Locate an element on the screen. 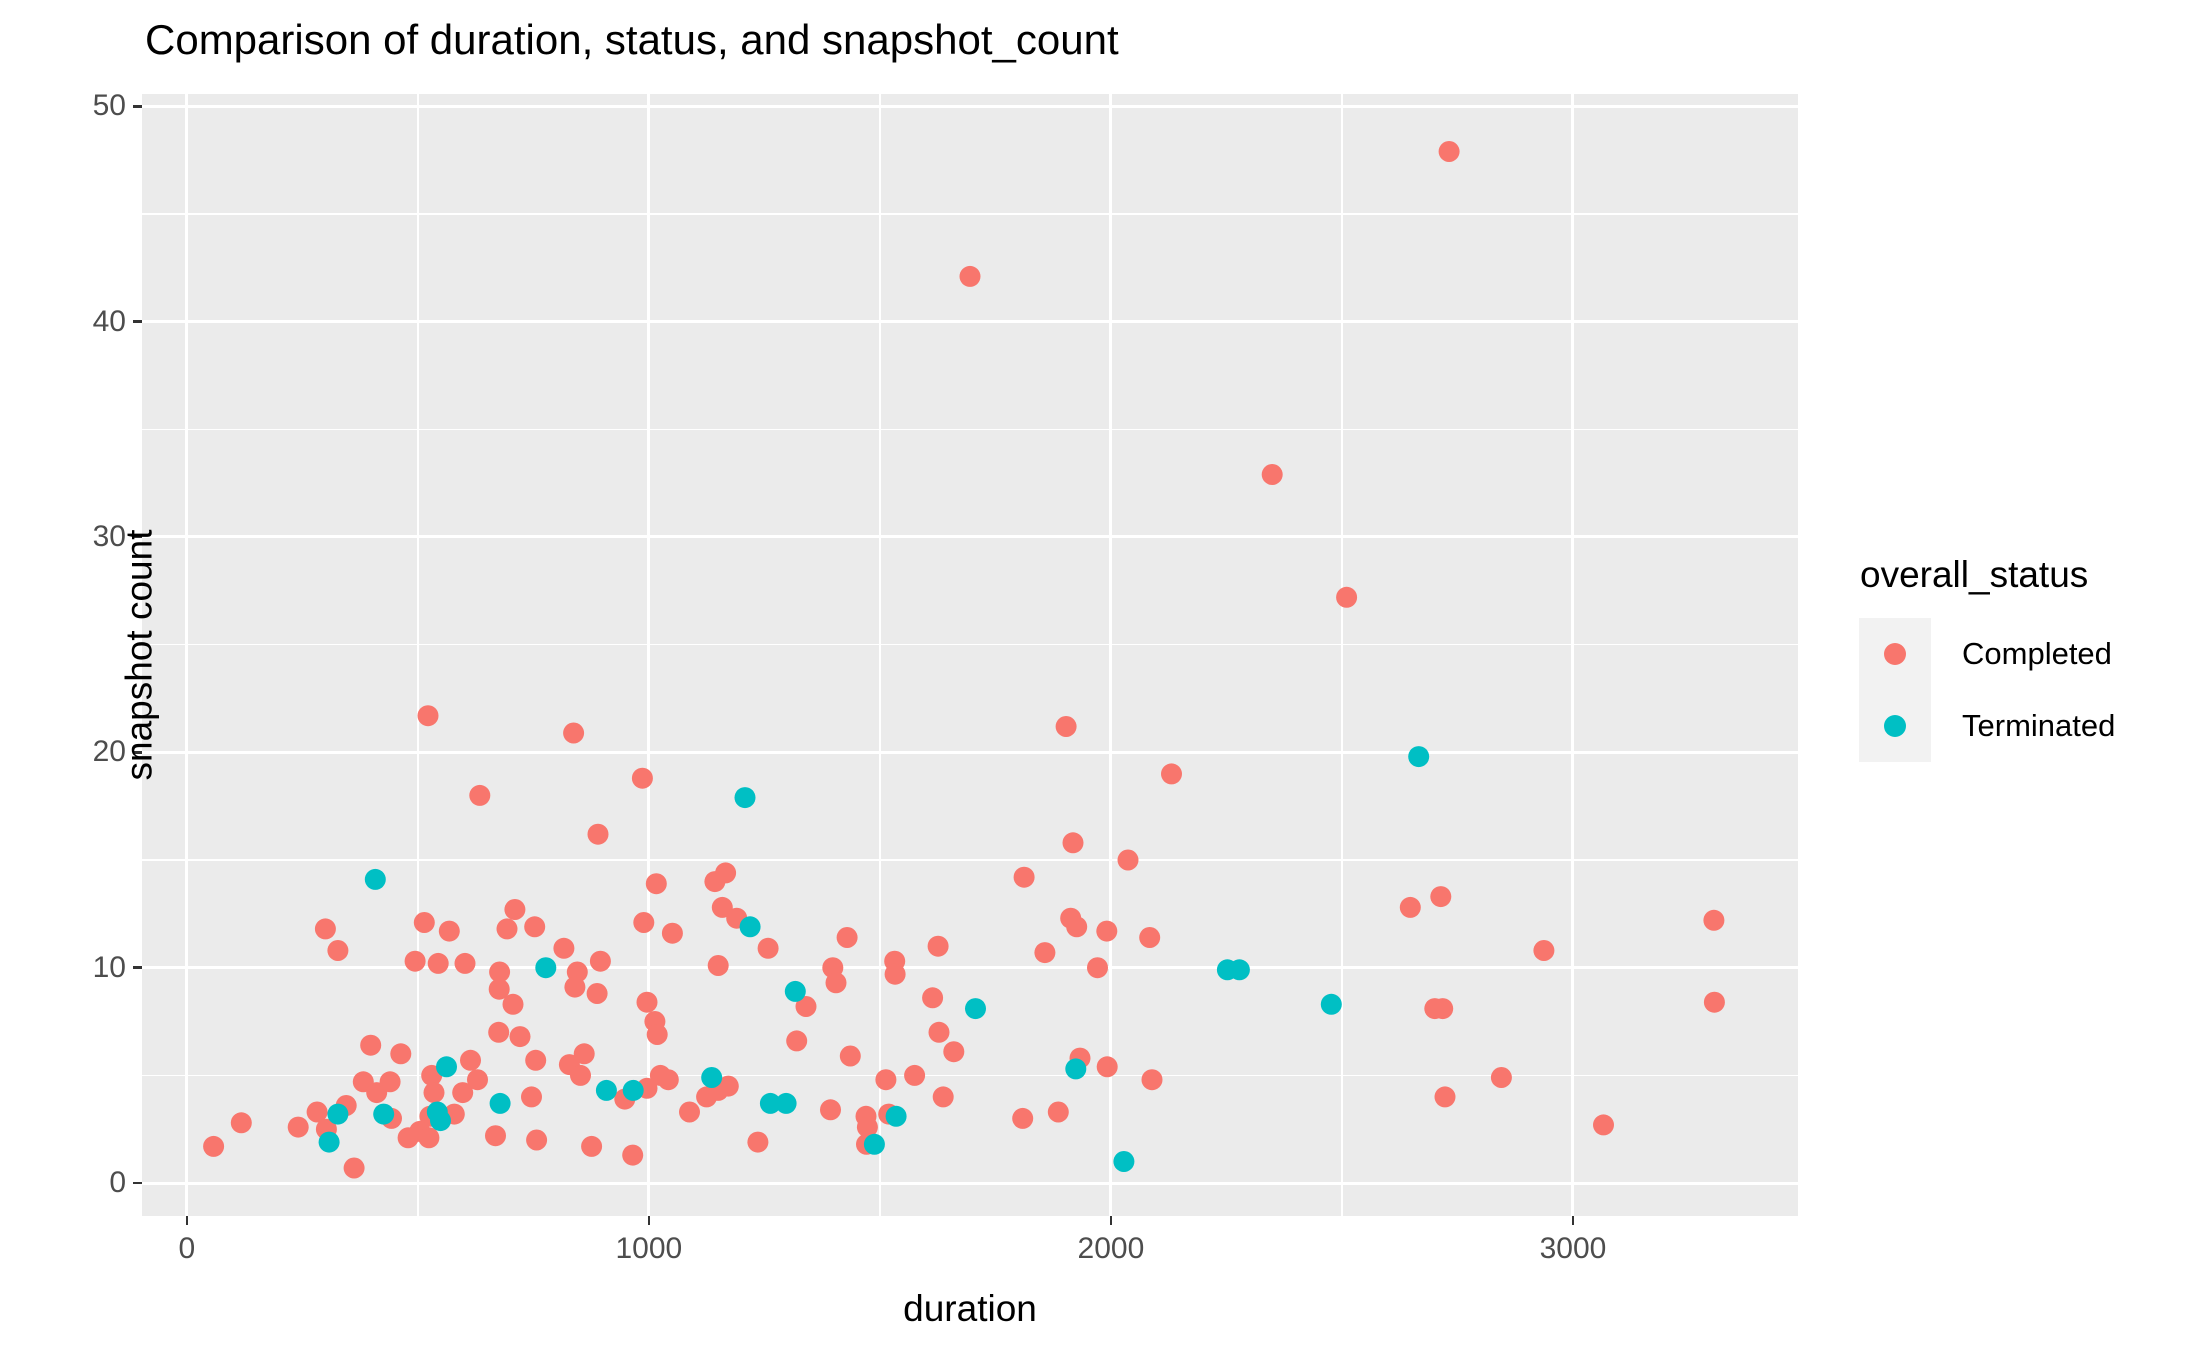 The height and width of the screenshot is (1350, 2187). y-tick-label: 50 is located at coordinates (109, 106).